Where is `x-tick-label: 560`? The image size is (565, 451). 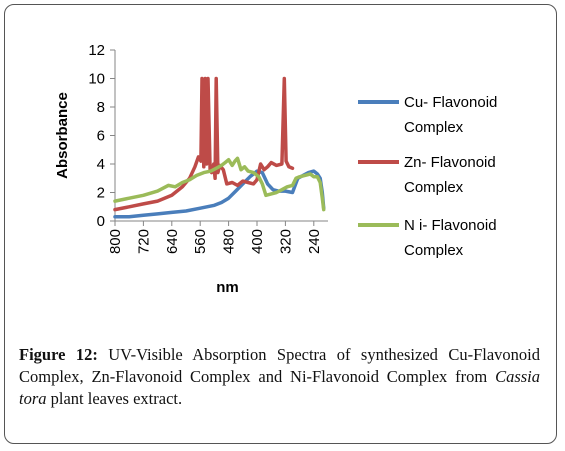 x-tick-label: 560 is located at coordinates (200, 241).